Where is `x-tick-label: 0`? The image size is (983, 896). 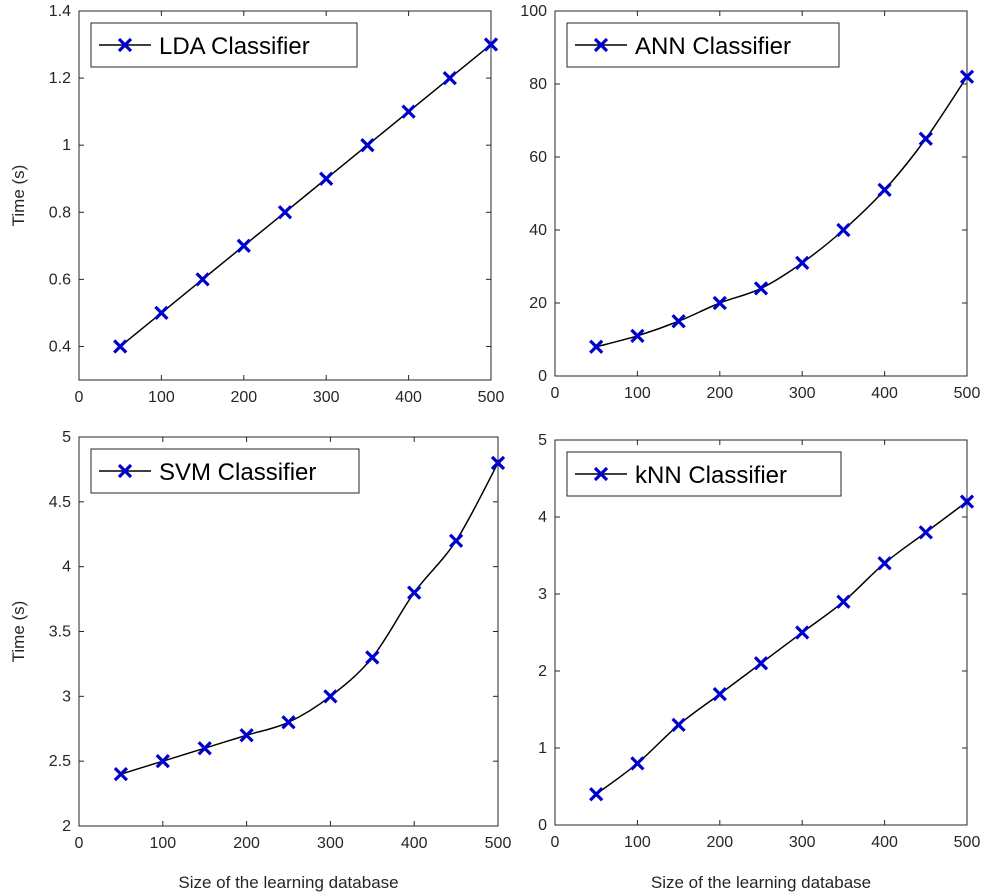
x-tick-label: 0 is located at coordinates (555, 393).